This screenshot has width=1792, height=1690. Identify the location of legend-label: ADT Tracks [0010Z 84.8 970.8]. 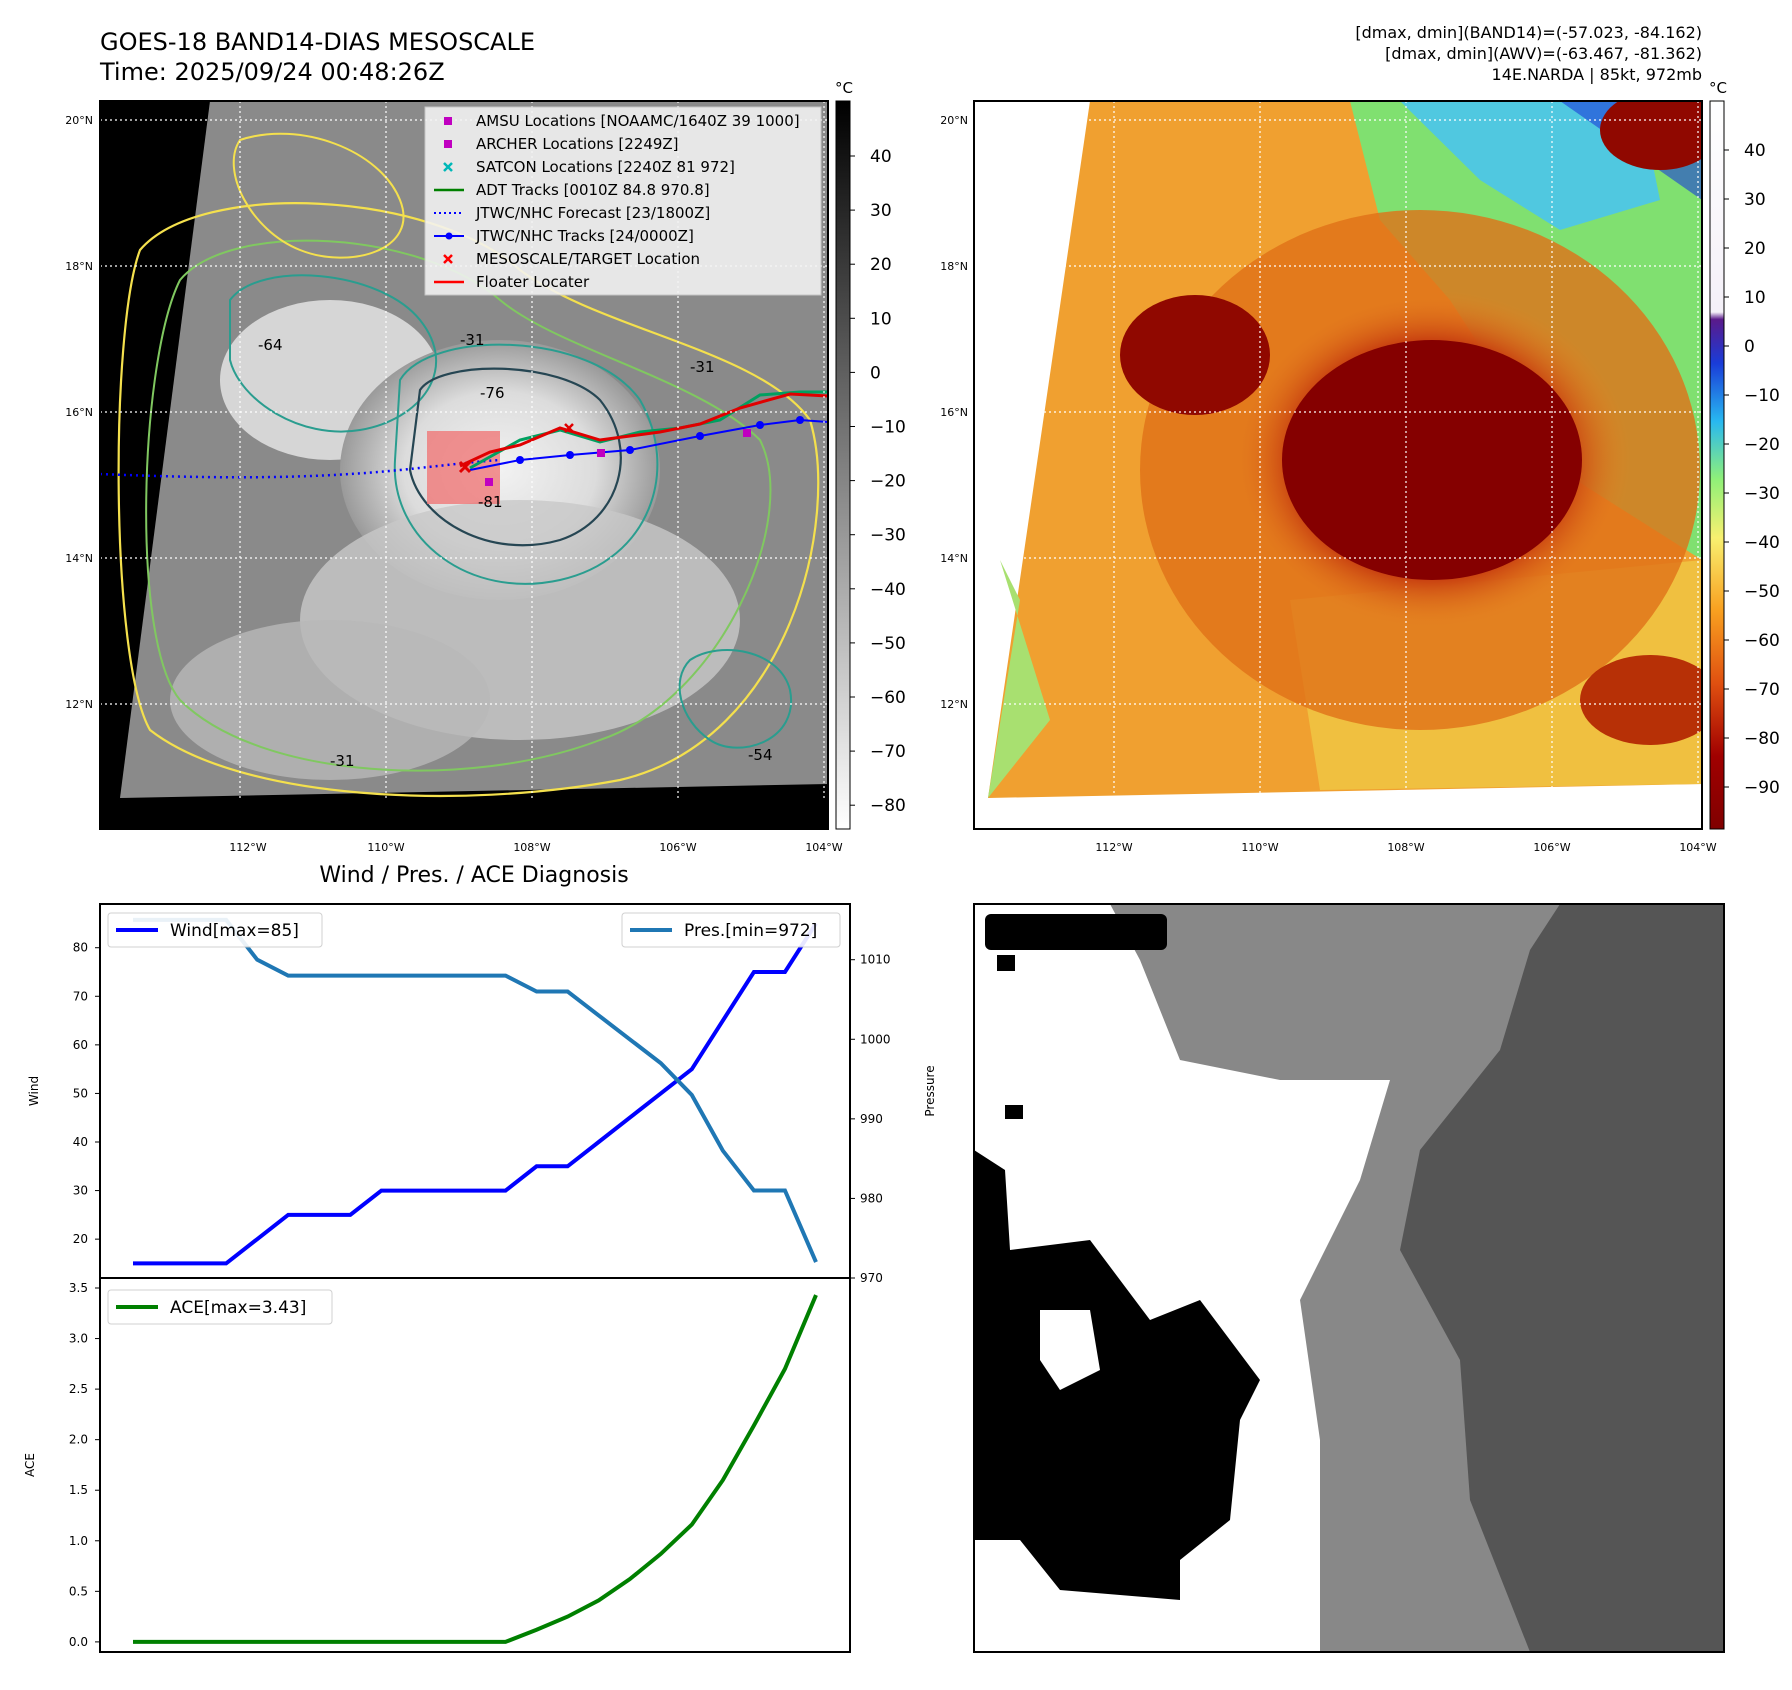
(593, 190).